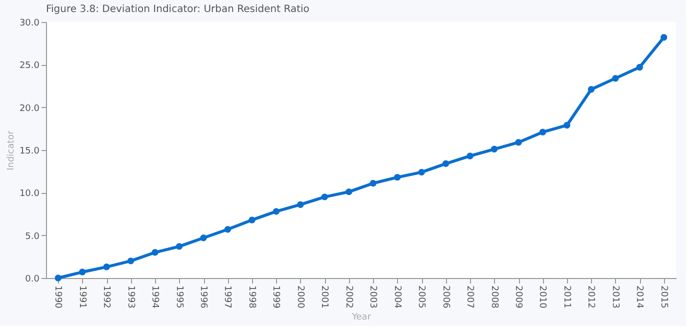 The width and height of the screenshot is (700, 336). Describe the element at coordinates (57, 297) in the screenshot. I see `x-tick-label: 1990` at that location.